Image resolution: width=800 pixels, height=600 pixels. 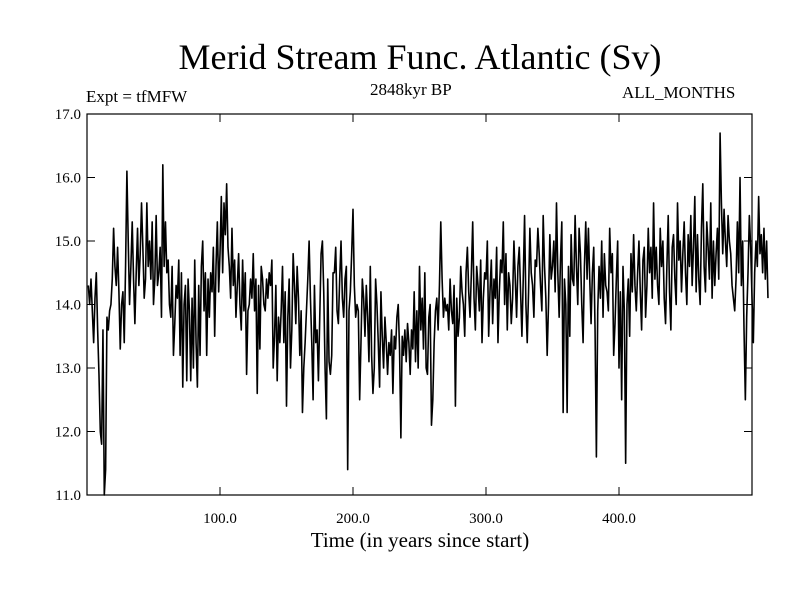 What do you see at coordinates (68, 369) in the screenshot?
I see `y-tick-label-13.0: 13.0` at bounding box center [68, 369].